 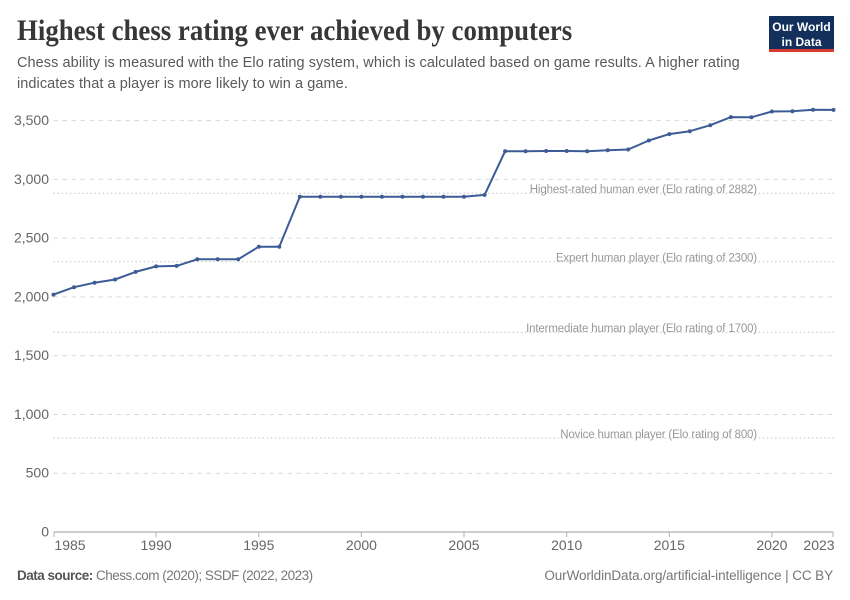 I want to click on svg-text: 2010, so click(x=566, y=545).